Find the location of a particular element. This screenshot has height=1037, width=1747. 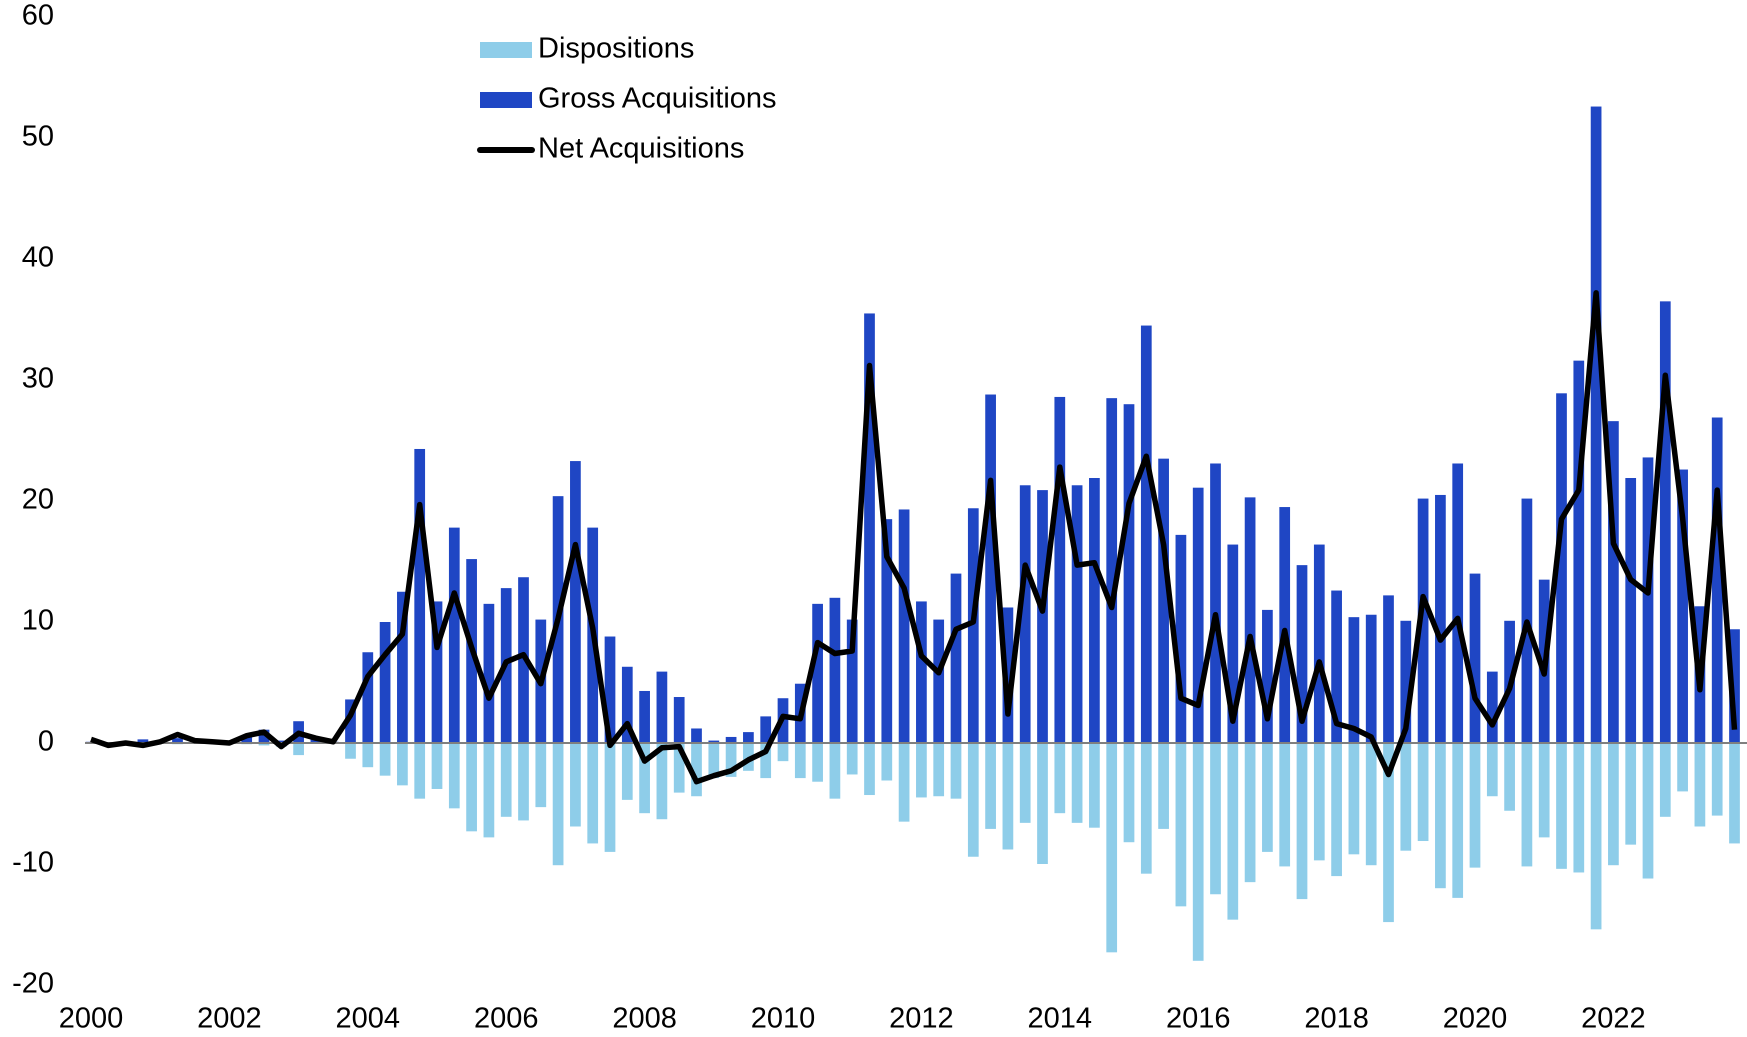

x-tick-label: 2010 is located at coordinates (783, 1019).